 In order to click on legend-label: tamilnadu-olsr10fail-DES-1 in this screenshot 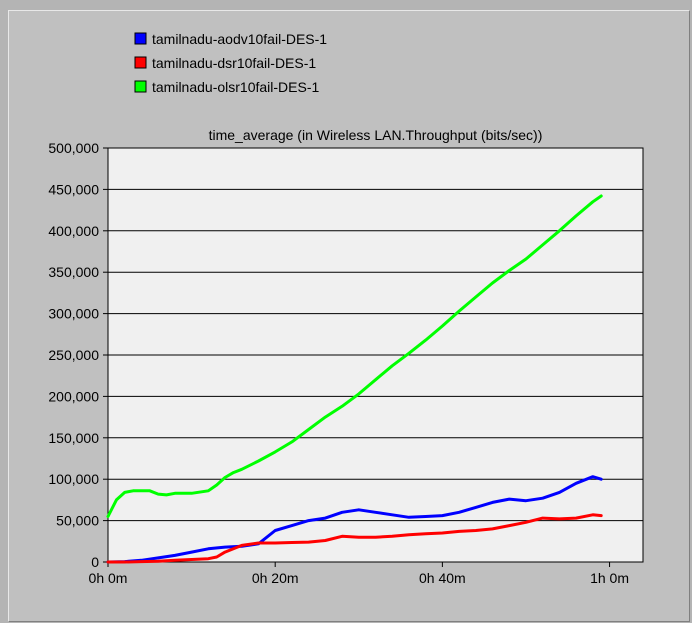, I will do `click(236, 87)`.